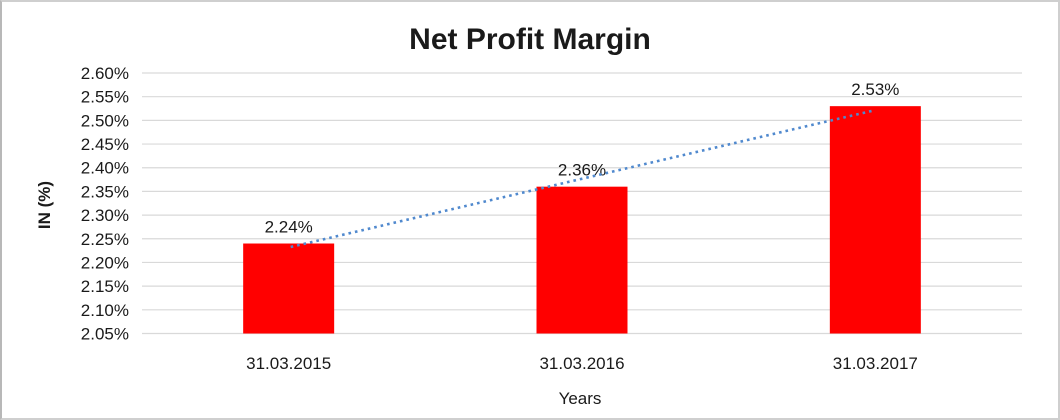 The image size is (1060, 420). I want to click on y-tick-label: 2.30%, so click(105, 215).